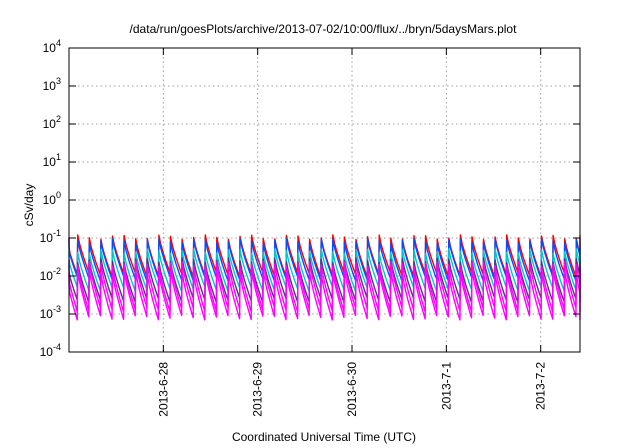 The height and width of the screenshot is (448, 640). What do you see at coordinates (52, 160) in the screenshot?
I see `y-tick-label: 10¹` at bounding box center [52, 160].